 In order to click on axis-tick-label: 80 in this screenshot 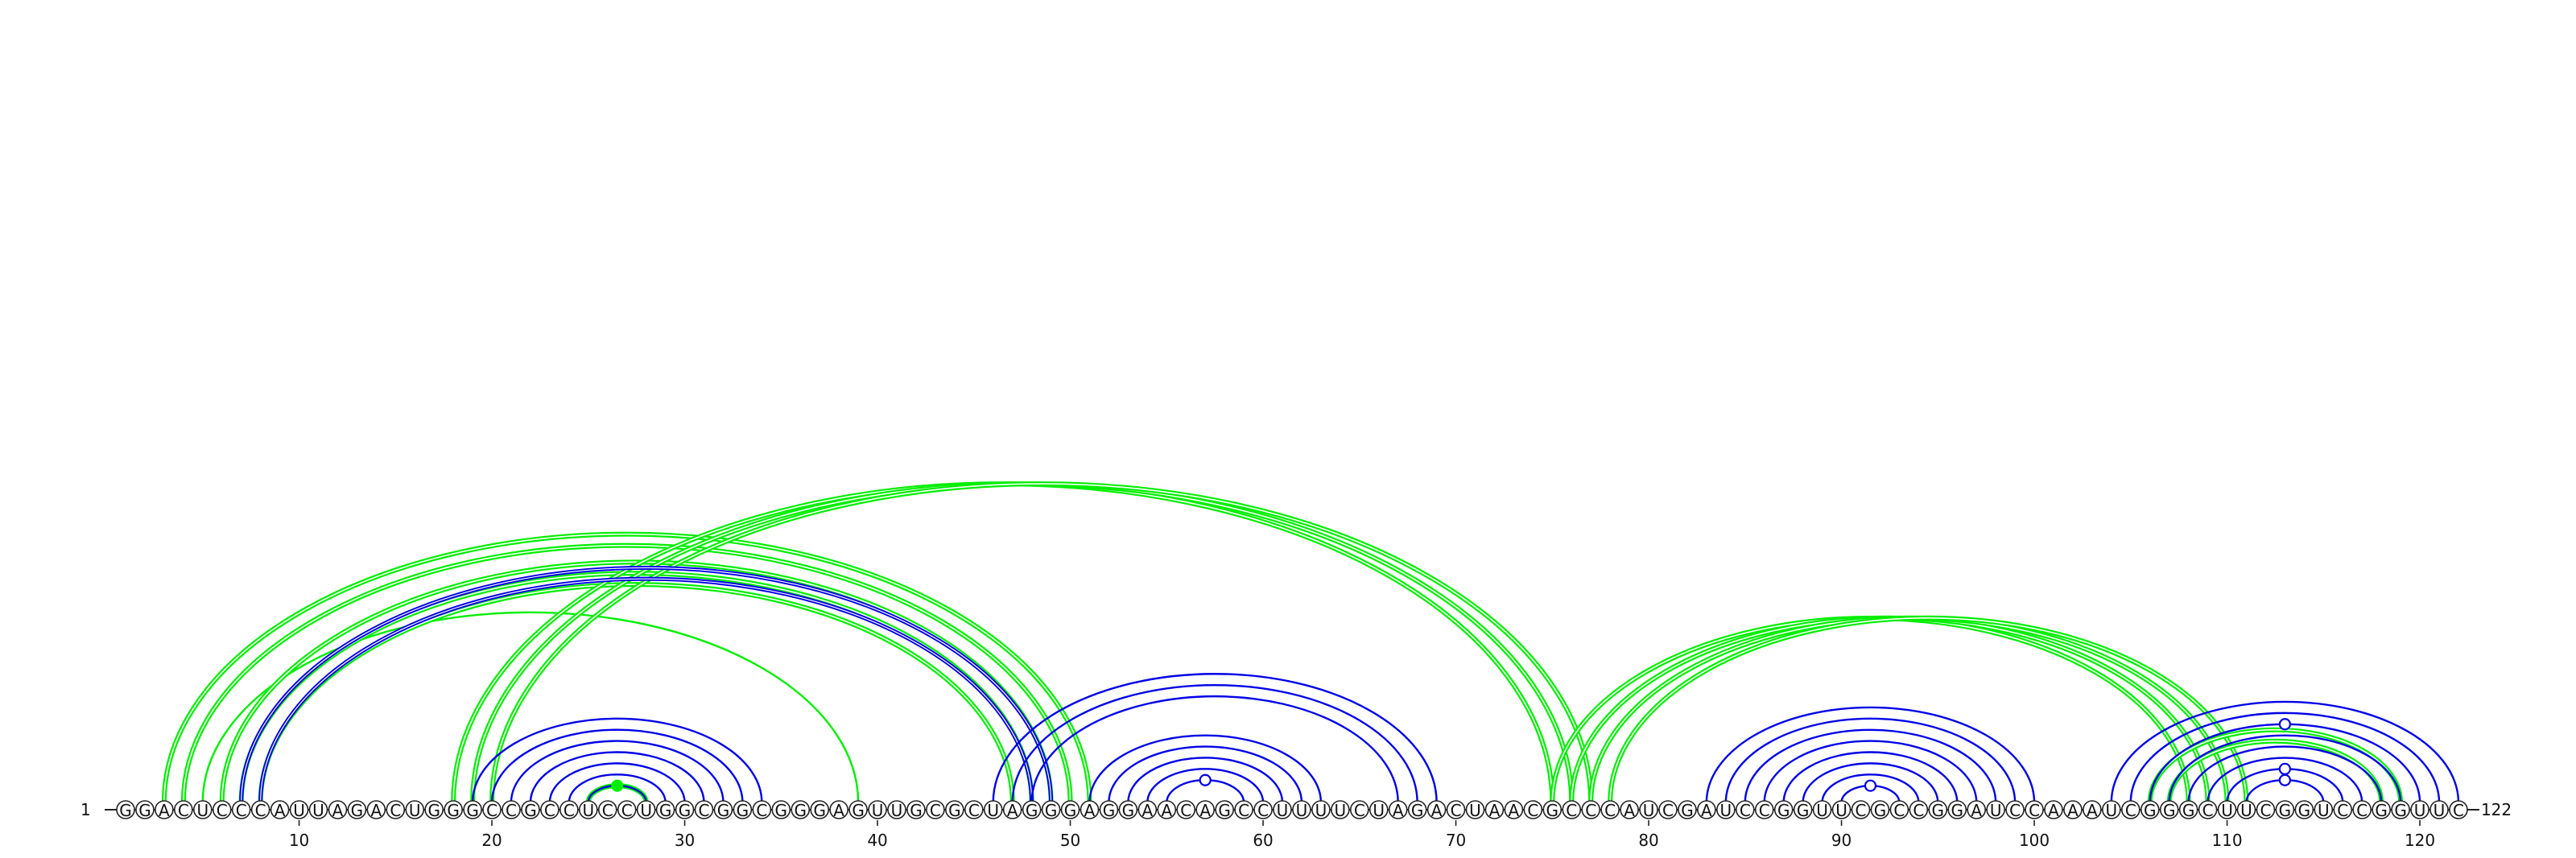, I will do `click(1648, 840)`.